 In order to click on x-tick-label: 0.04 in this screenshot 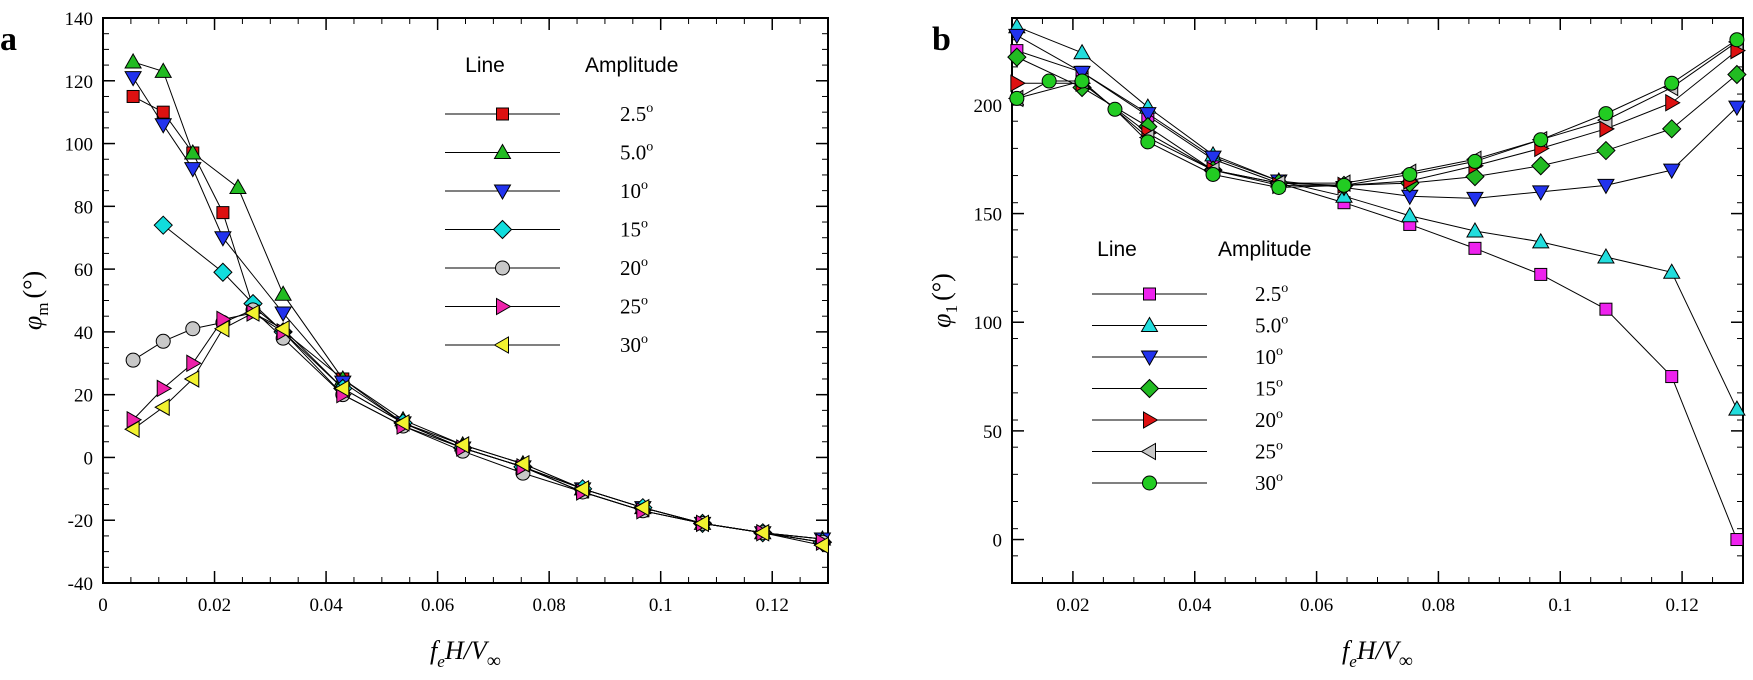, I will do `click(326, 605)`.